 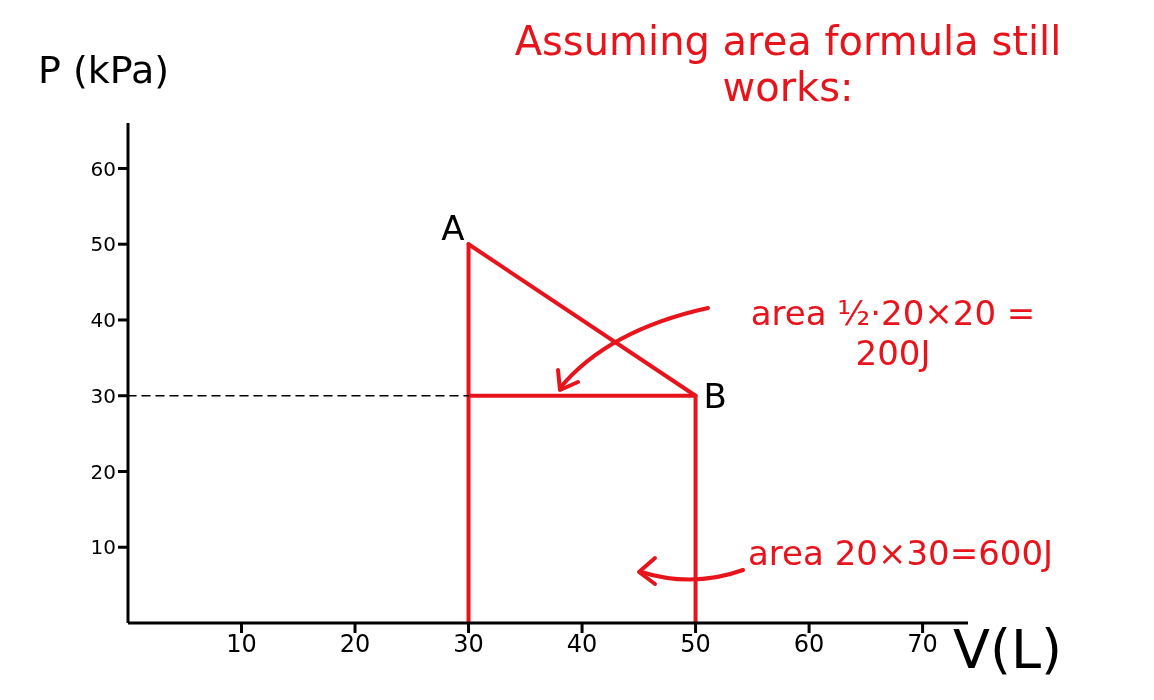 What do you see at coordinates (468, 644) in the screenshot?
I see `x-tick-label: 30` at bounding box center [468, 644].